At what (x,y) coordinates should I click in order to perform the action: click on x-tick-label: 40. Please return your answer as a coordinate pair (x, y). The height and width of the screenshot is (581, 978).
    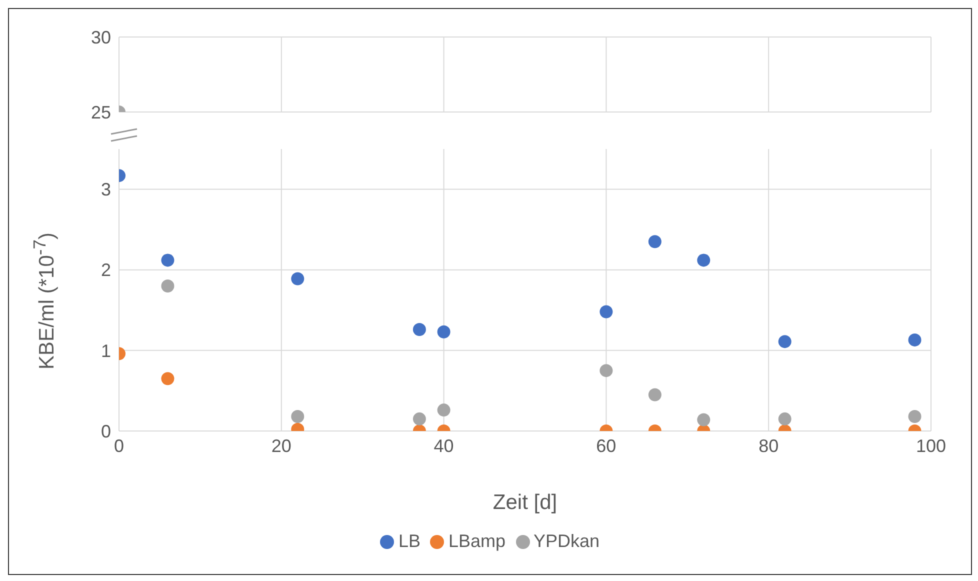
    Looking at the image, I should click on (444, 446).